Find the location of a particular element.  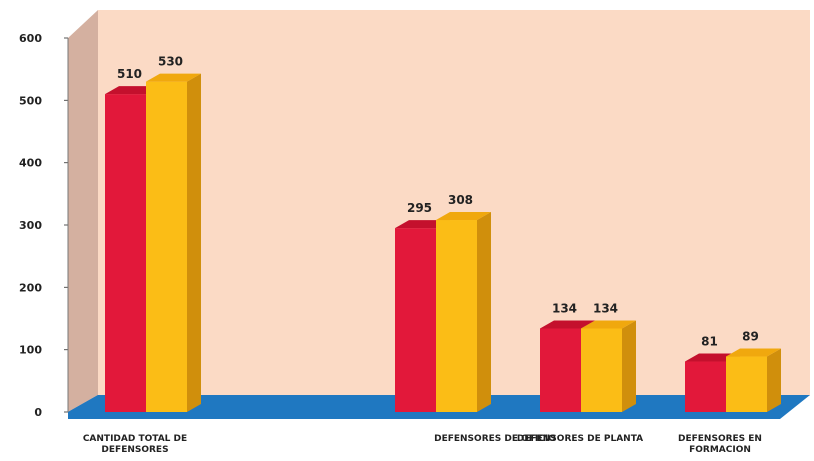

x-tick-label: DEFENSORES DE PLANTA is located at coordinates (580, 439).